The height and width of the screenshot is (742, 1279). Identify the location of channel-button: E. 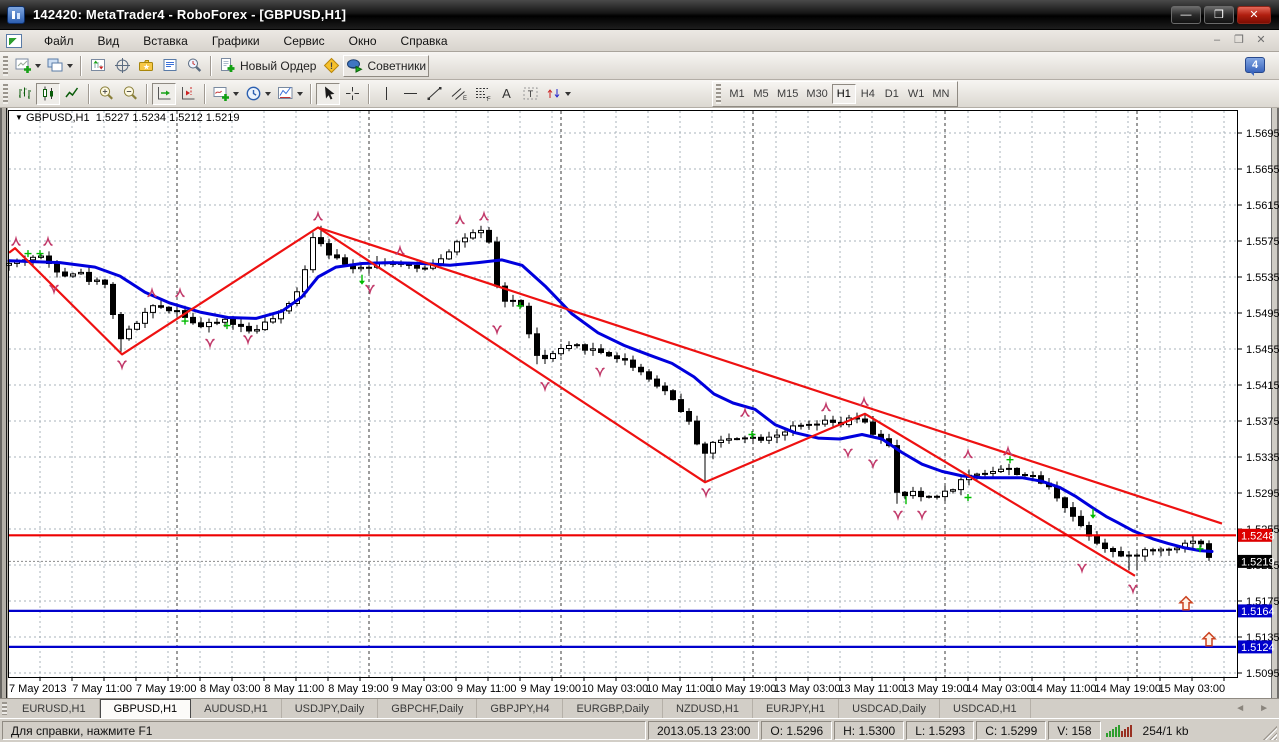
(458, 94).